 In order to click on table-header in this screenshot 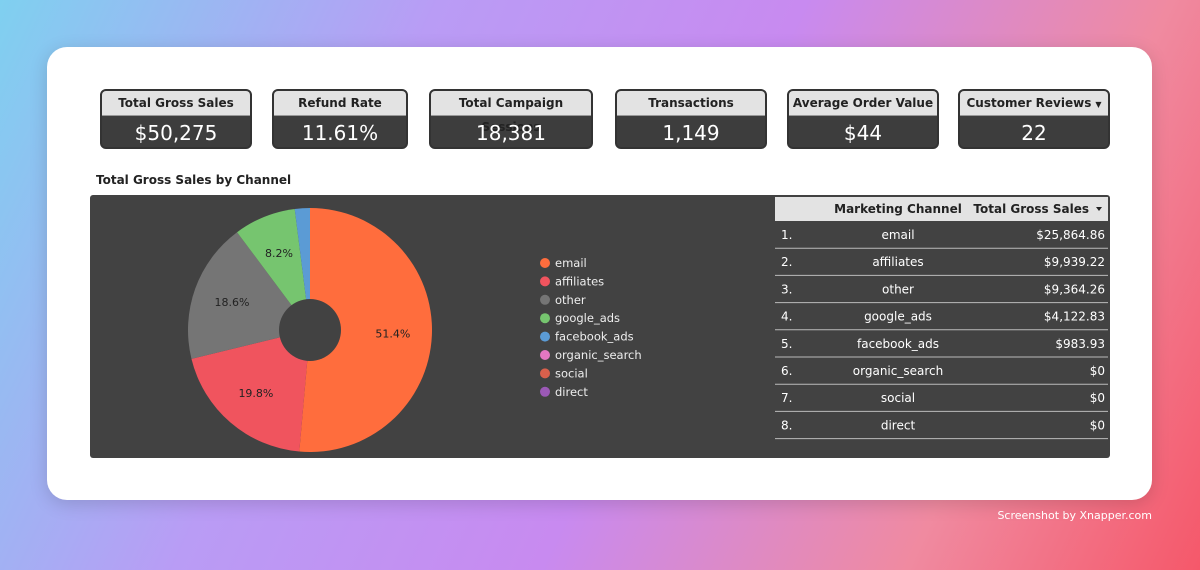, I will do `click(941, 209)`.